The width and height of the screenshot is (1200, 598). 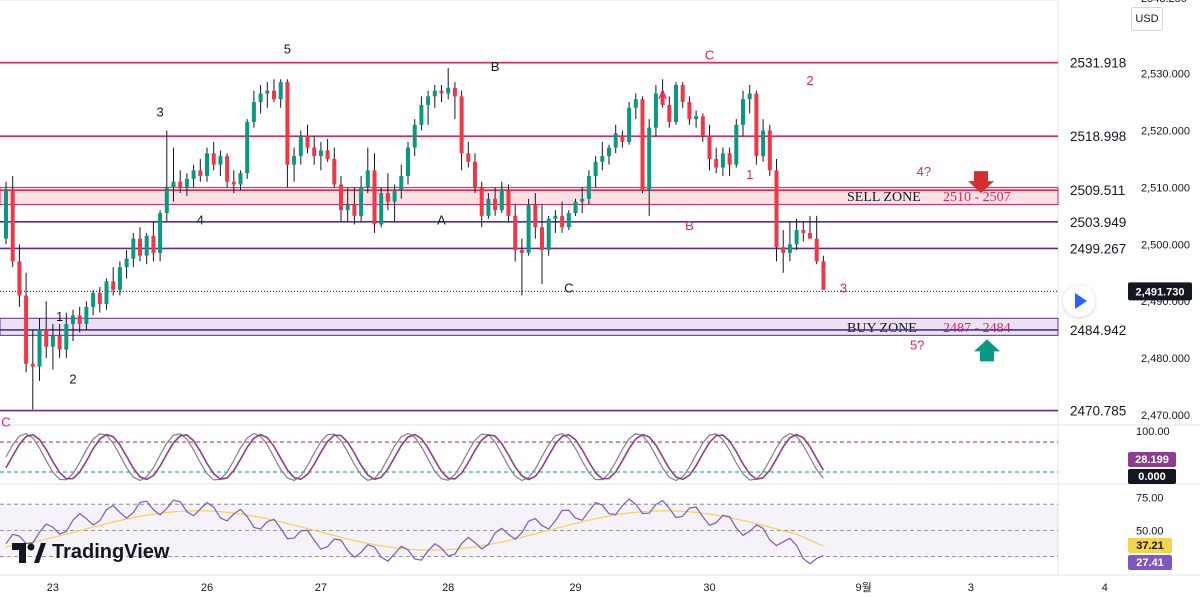 What do you see at coordinates (414, 531) in the screenshot?
I see `rsi-line` at bounding box center [414, 531].